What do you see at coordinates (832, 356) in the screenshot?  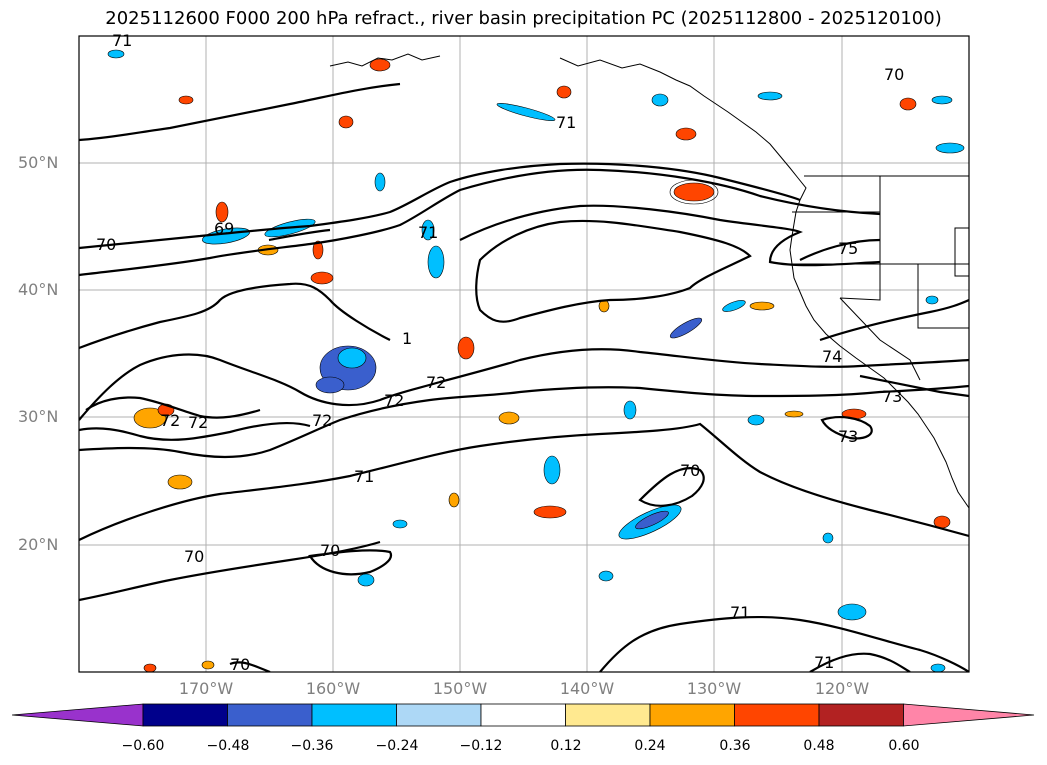 I see `contour-label: 74` at bounding box center [832, 356].